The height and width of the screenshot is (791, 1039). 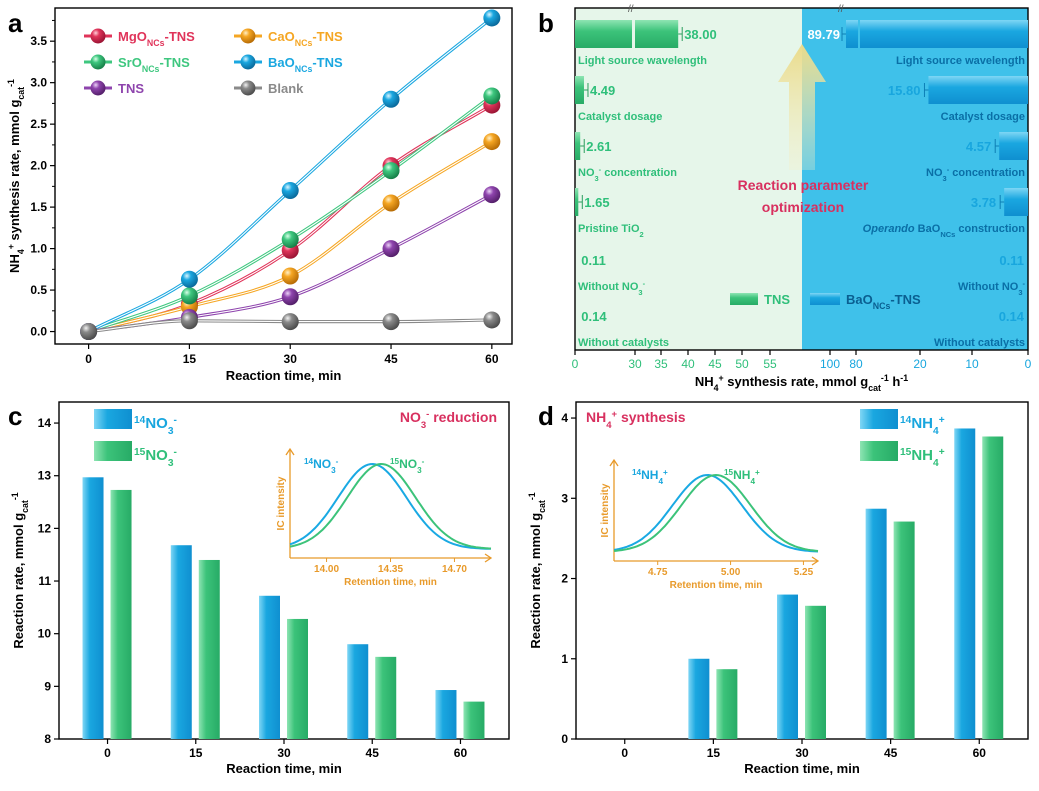 I want to click on legend-marker-cao, so click(x=248, y=36).